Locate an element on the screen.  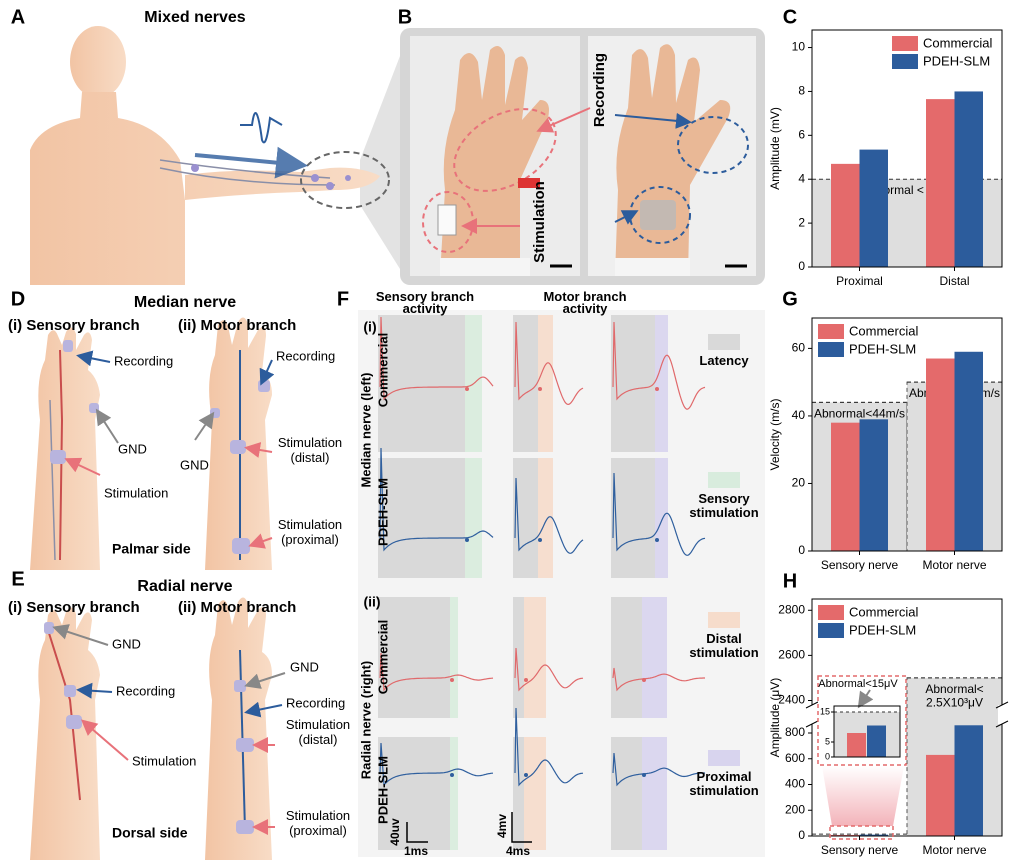
threshold-label: Abnormal< 2.5X10³μV is located at coordinates (954, 696).